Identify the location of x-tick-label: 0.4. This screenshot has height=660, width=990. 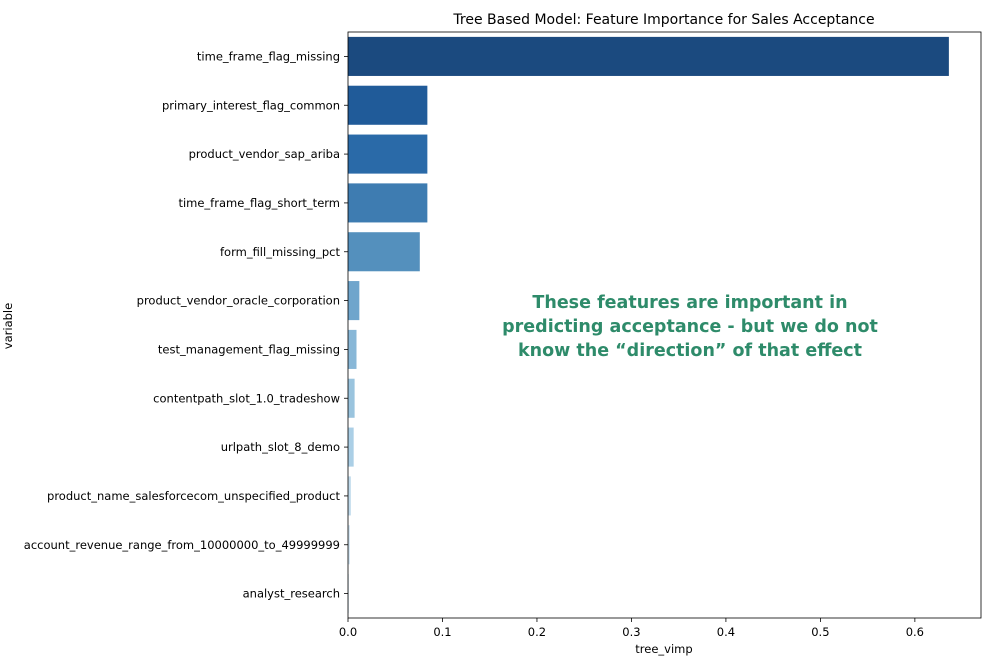
(726, 632).